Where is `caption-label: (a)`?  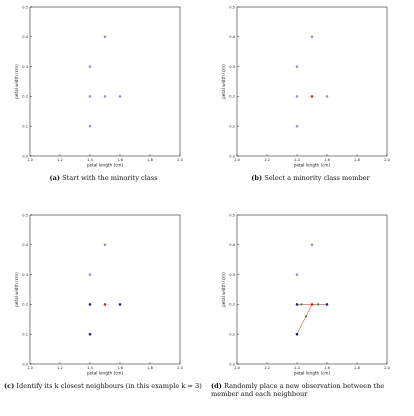
caption-label: (a) is located at coordinates (54, 178).